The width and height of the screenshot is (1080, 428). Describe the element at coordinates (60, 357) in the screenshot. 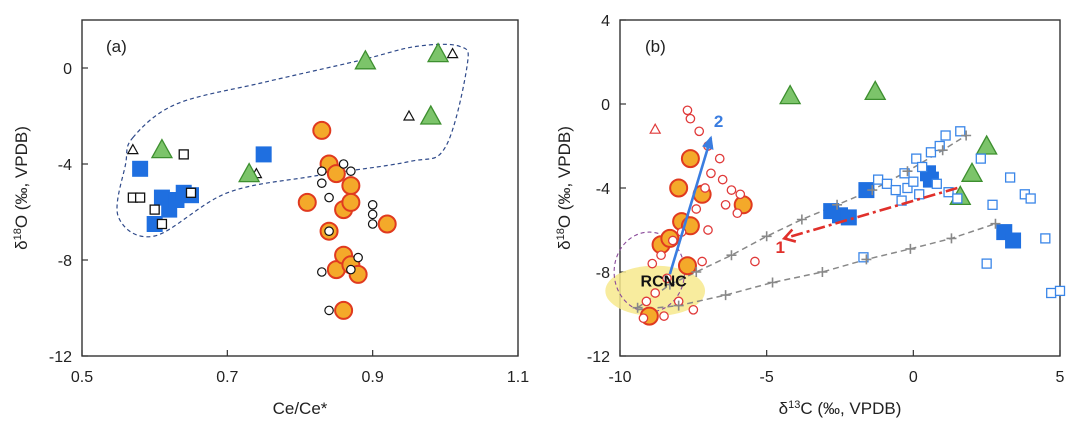

I see `panel-a-ytick-label: -12` at that location.